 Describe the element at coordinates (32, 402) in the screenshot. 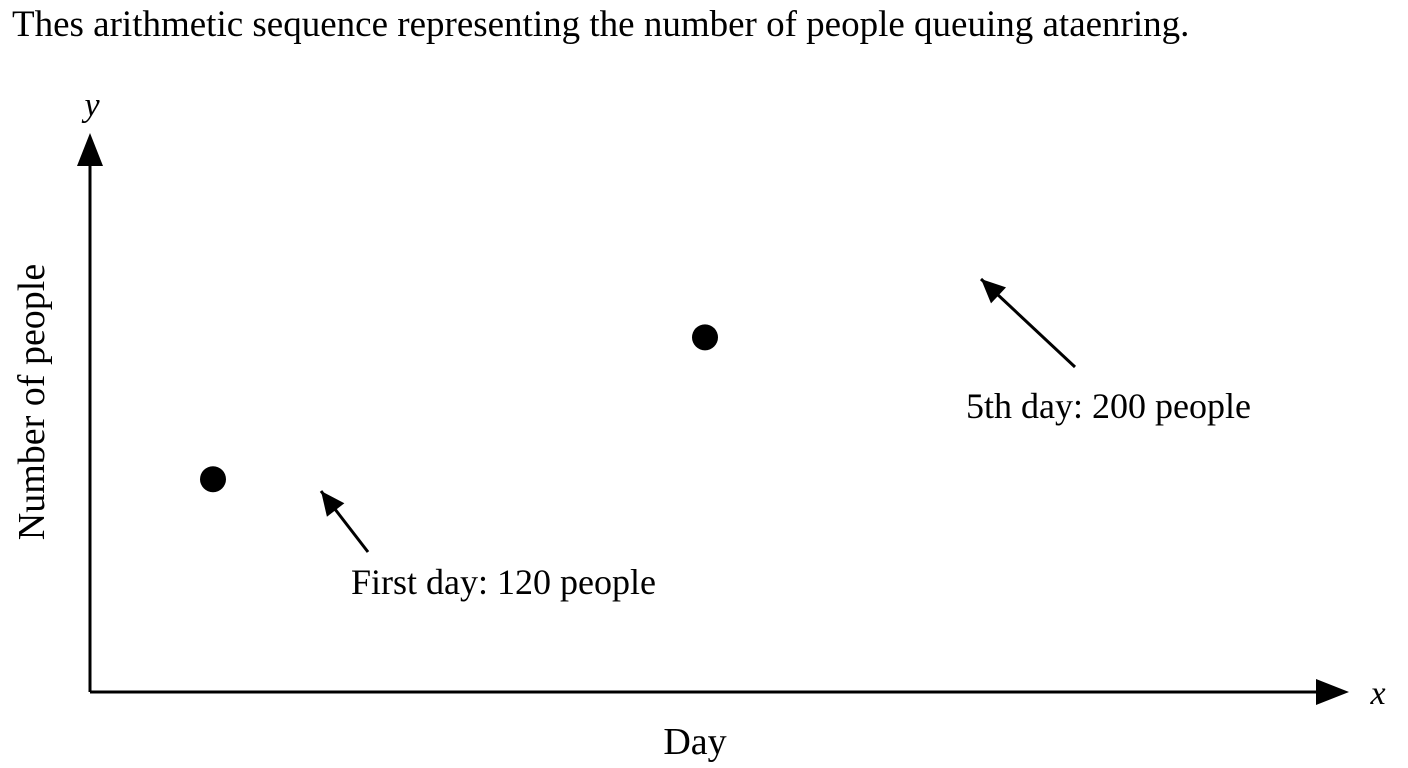

I see `y-axis-label: Number of people` at that location.